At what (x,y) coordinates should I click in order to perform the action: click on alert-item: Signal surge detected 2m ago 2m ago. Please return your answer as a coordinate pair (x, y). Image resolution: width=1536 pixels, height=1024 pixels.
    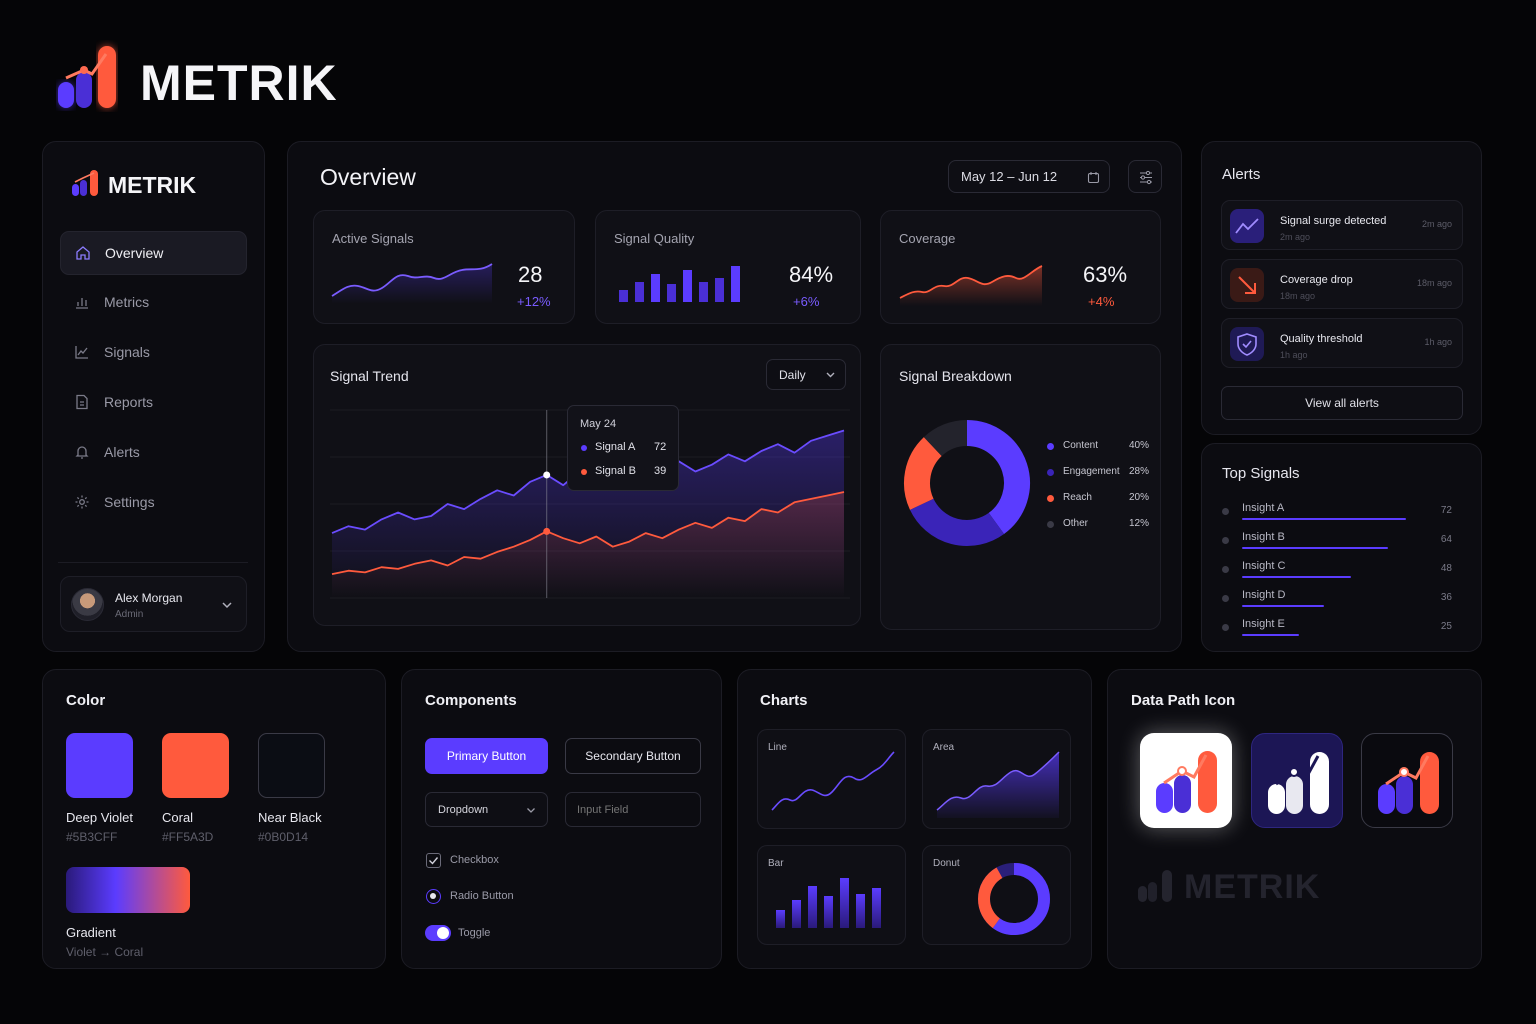
    Looking at the image, I should click on (1342, 225).